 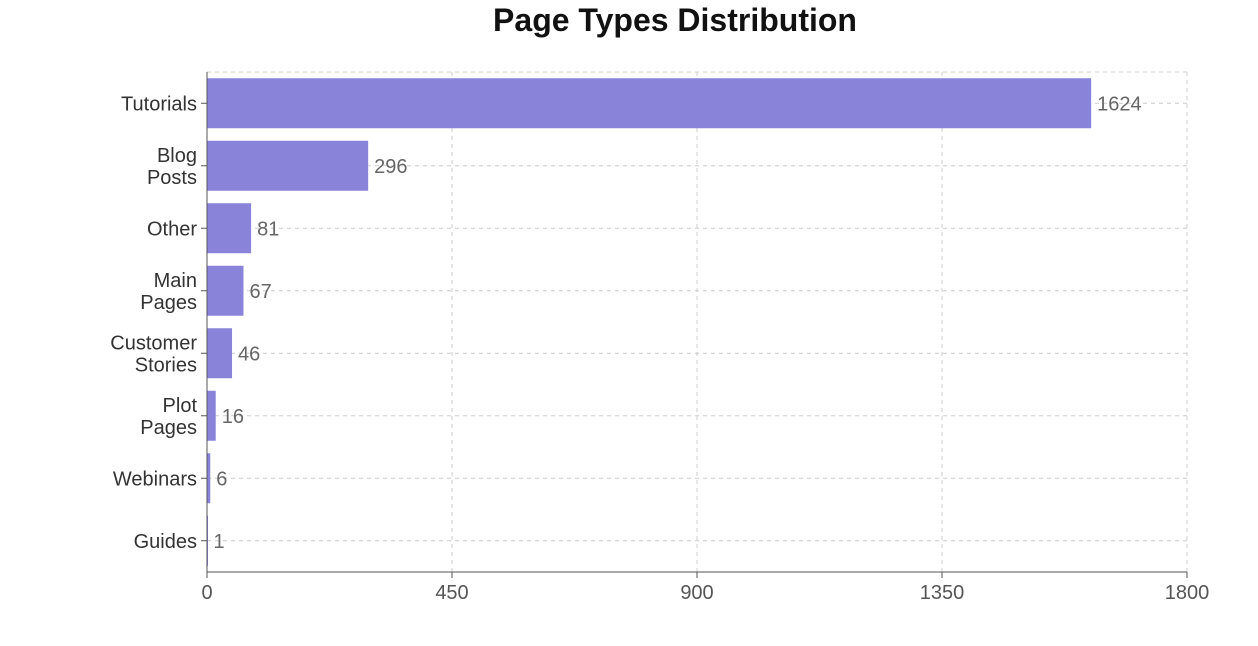 I want to click on value-label-4: 46, so click(x=249, y=354).